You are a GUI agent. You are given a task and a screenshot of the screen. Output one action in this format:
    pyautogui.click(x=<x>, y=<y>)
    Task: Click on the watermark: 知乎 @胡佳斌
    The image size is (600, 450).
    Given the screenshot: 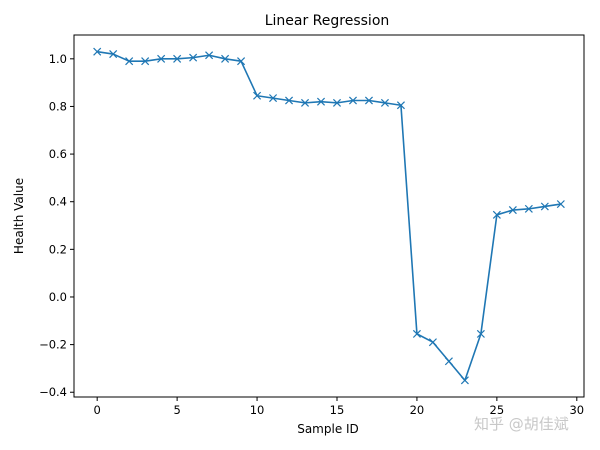 What is the action you would take?
    pyautogui.click(x=521, y=424)
    